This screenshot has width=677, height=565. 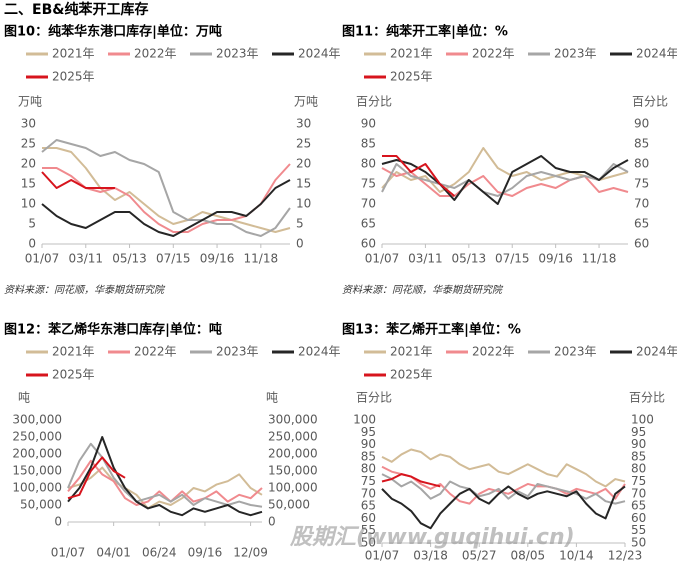 What do you see at coordinates (638, 432) in the screenshot?
I see `y2-tick-label: 95` at bounding box center [638, 432].